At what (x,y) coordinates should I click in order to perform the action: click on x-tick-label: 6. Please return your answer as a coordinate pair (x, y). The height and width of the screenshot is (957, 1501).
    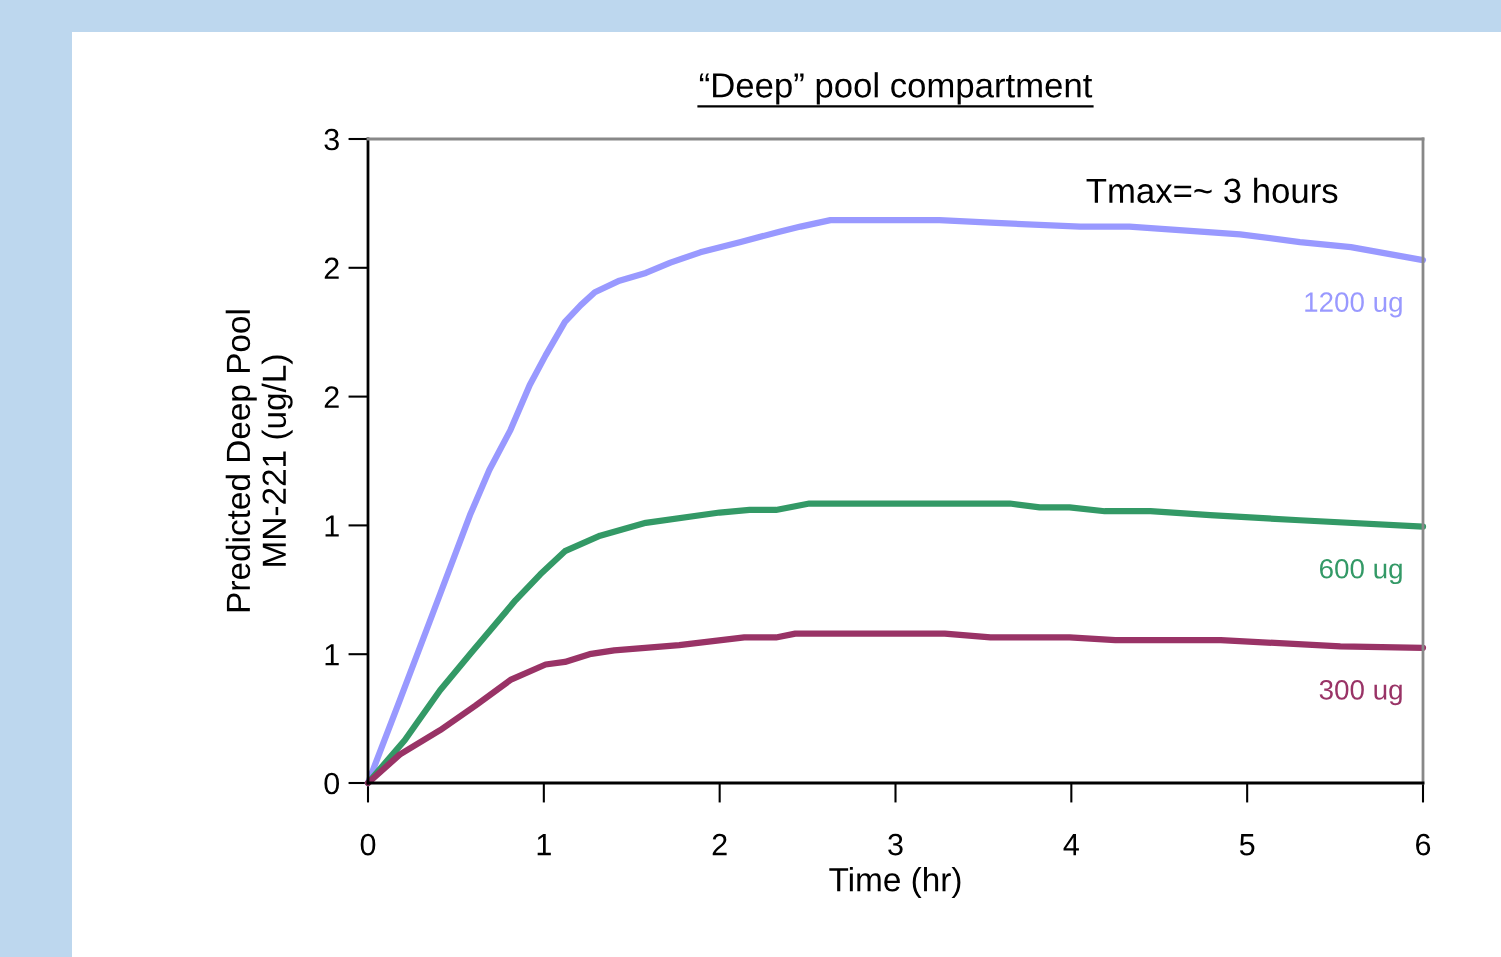
    Looking at the image, I should click on (1423, 844).